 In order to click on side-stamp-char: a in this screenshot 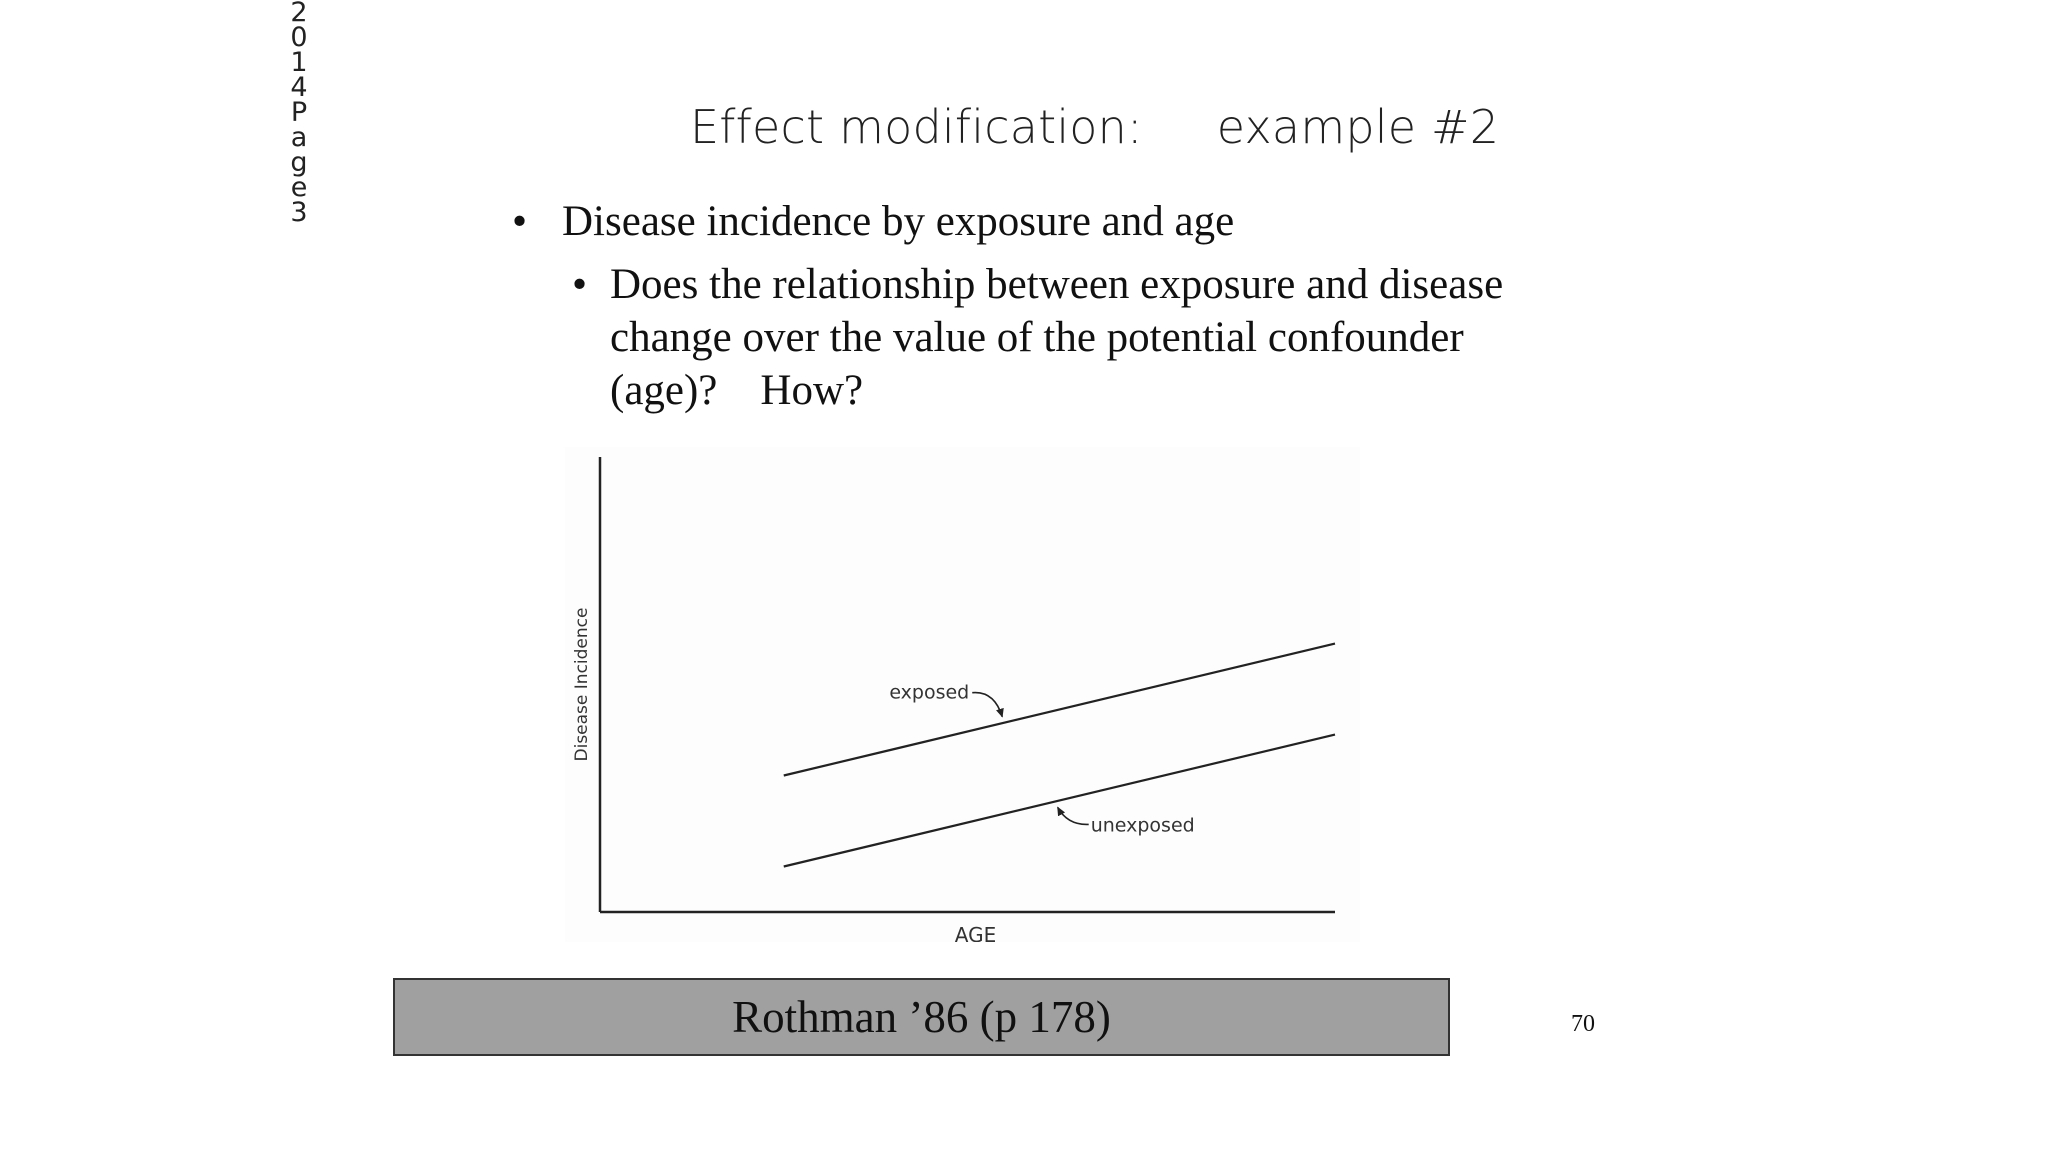, I will do `click(299, 137)`.